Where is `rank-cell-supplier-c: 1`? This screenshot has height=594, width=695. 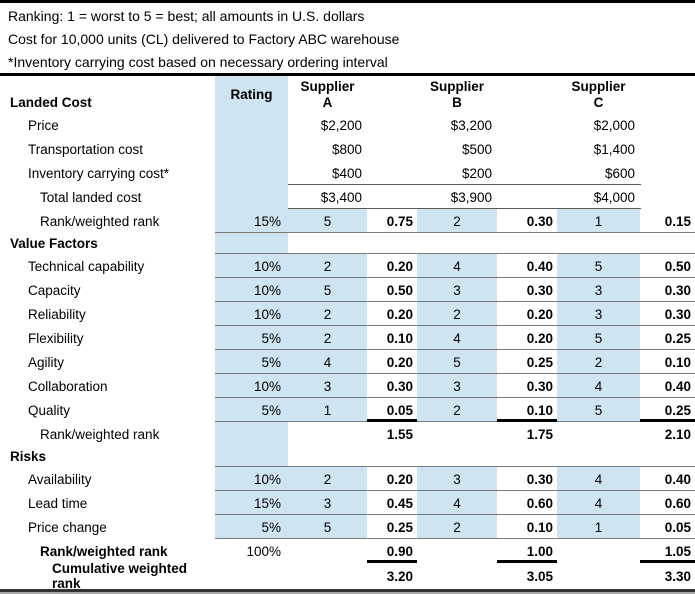
rank-cell-supplier-c: 1 is located at coordinates (598, 527).